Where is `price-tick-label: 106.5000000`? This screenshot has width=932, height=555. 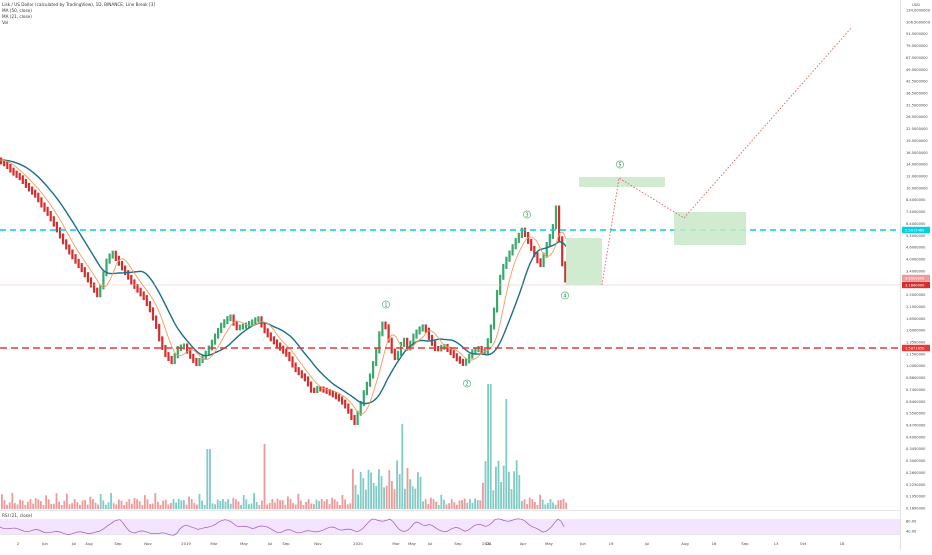 price-tick-label: 106.5000000 is located at coordinates (918, 22).